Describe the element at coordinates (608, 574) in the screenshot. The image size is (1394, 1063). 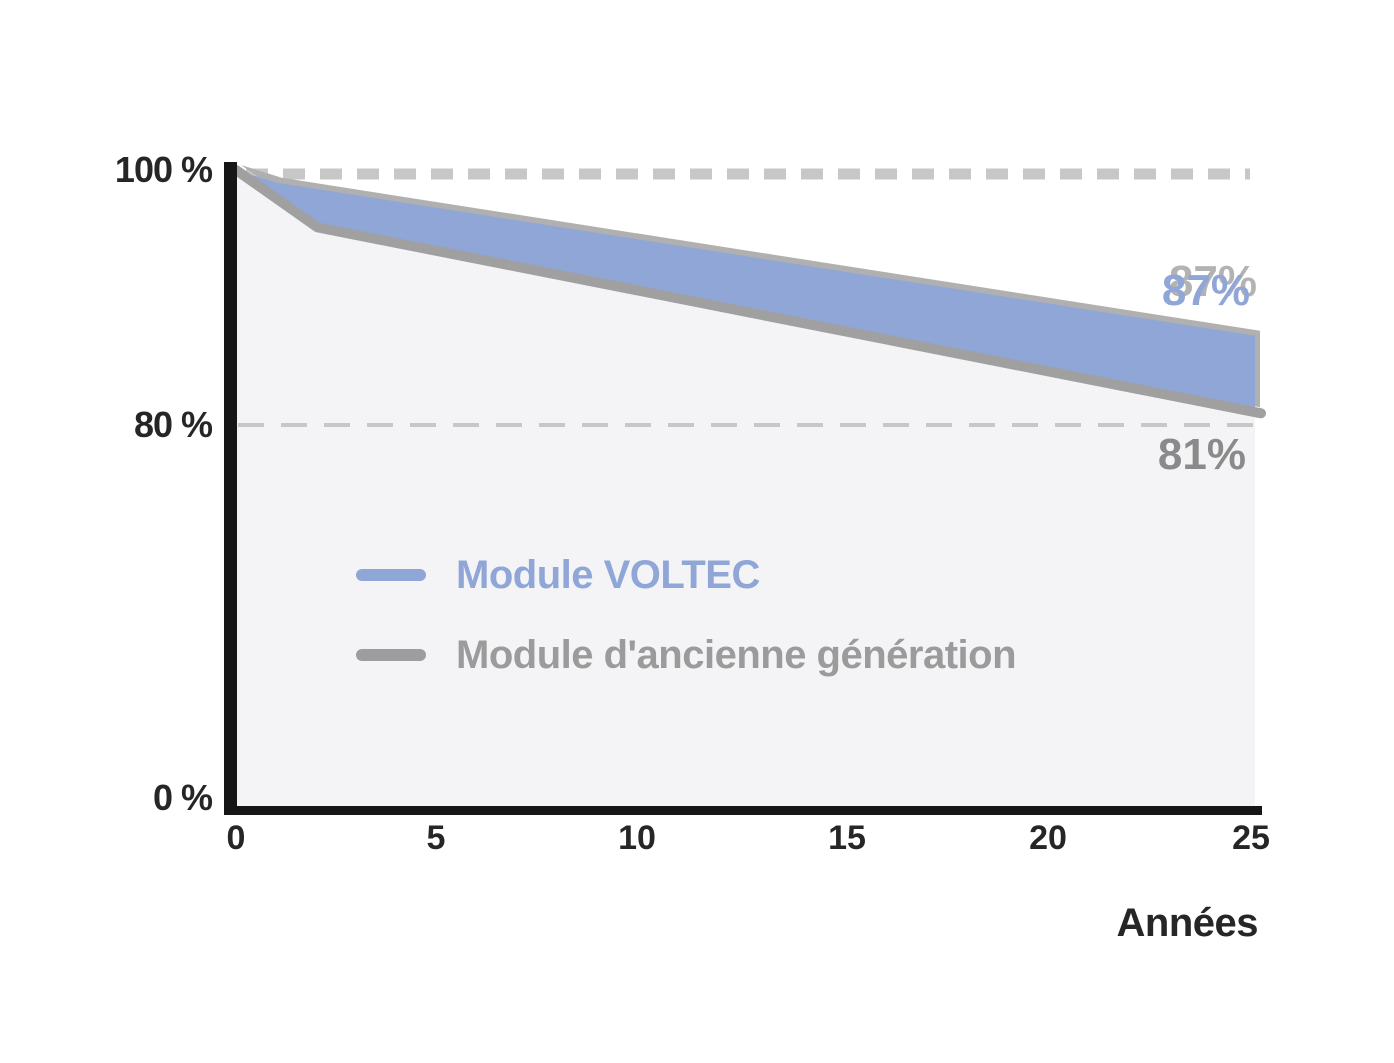
I see `legend-label-voltec: Module VOLTEC` at that location.